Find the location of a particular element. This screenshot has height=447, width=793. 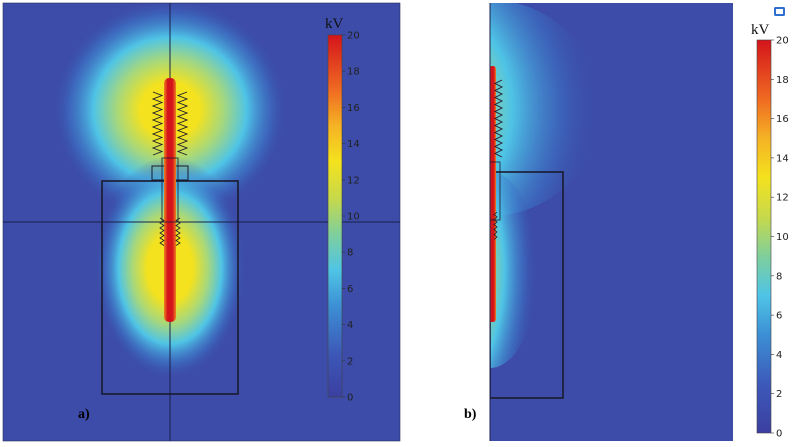

panel-b-tank-outline is located at coordinates (527, 285).